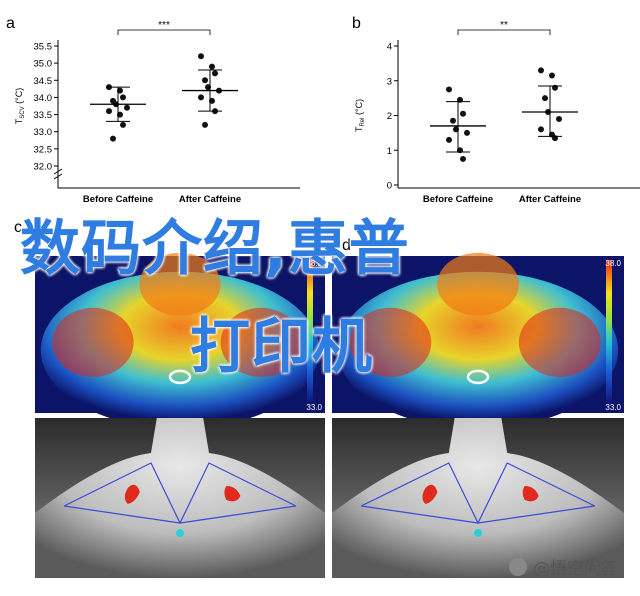 Image resolution: width=640 pixels, height=596 pixels. I want to click on y-tick-label: 32.0, so click(43, 167).